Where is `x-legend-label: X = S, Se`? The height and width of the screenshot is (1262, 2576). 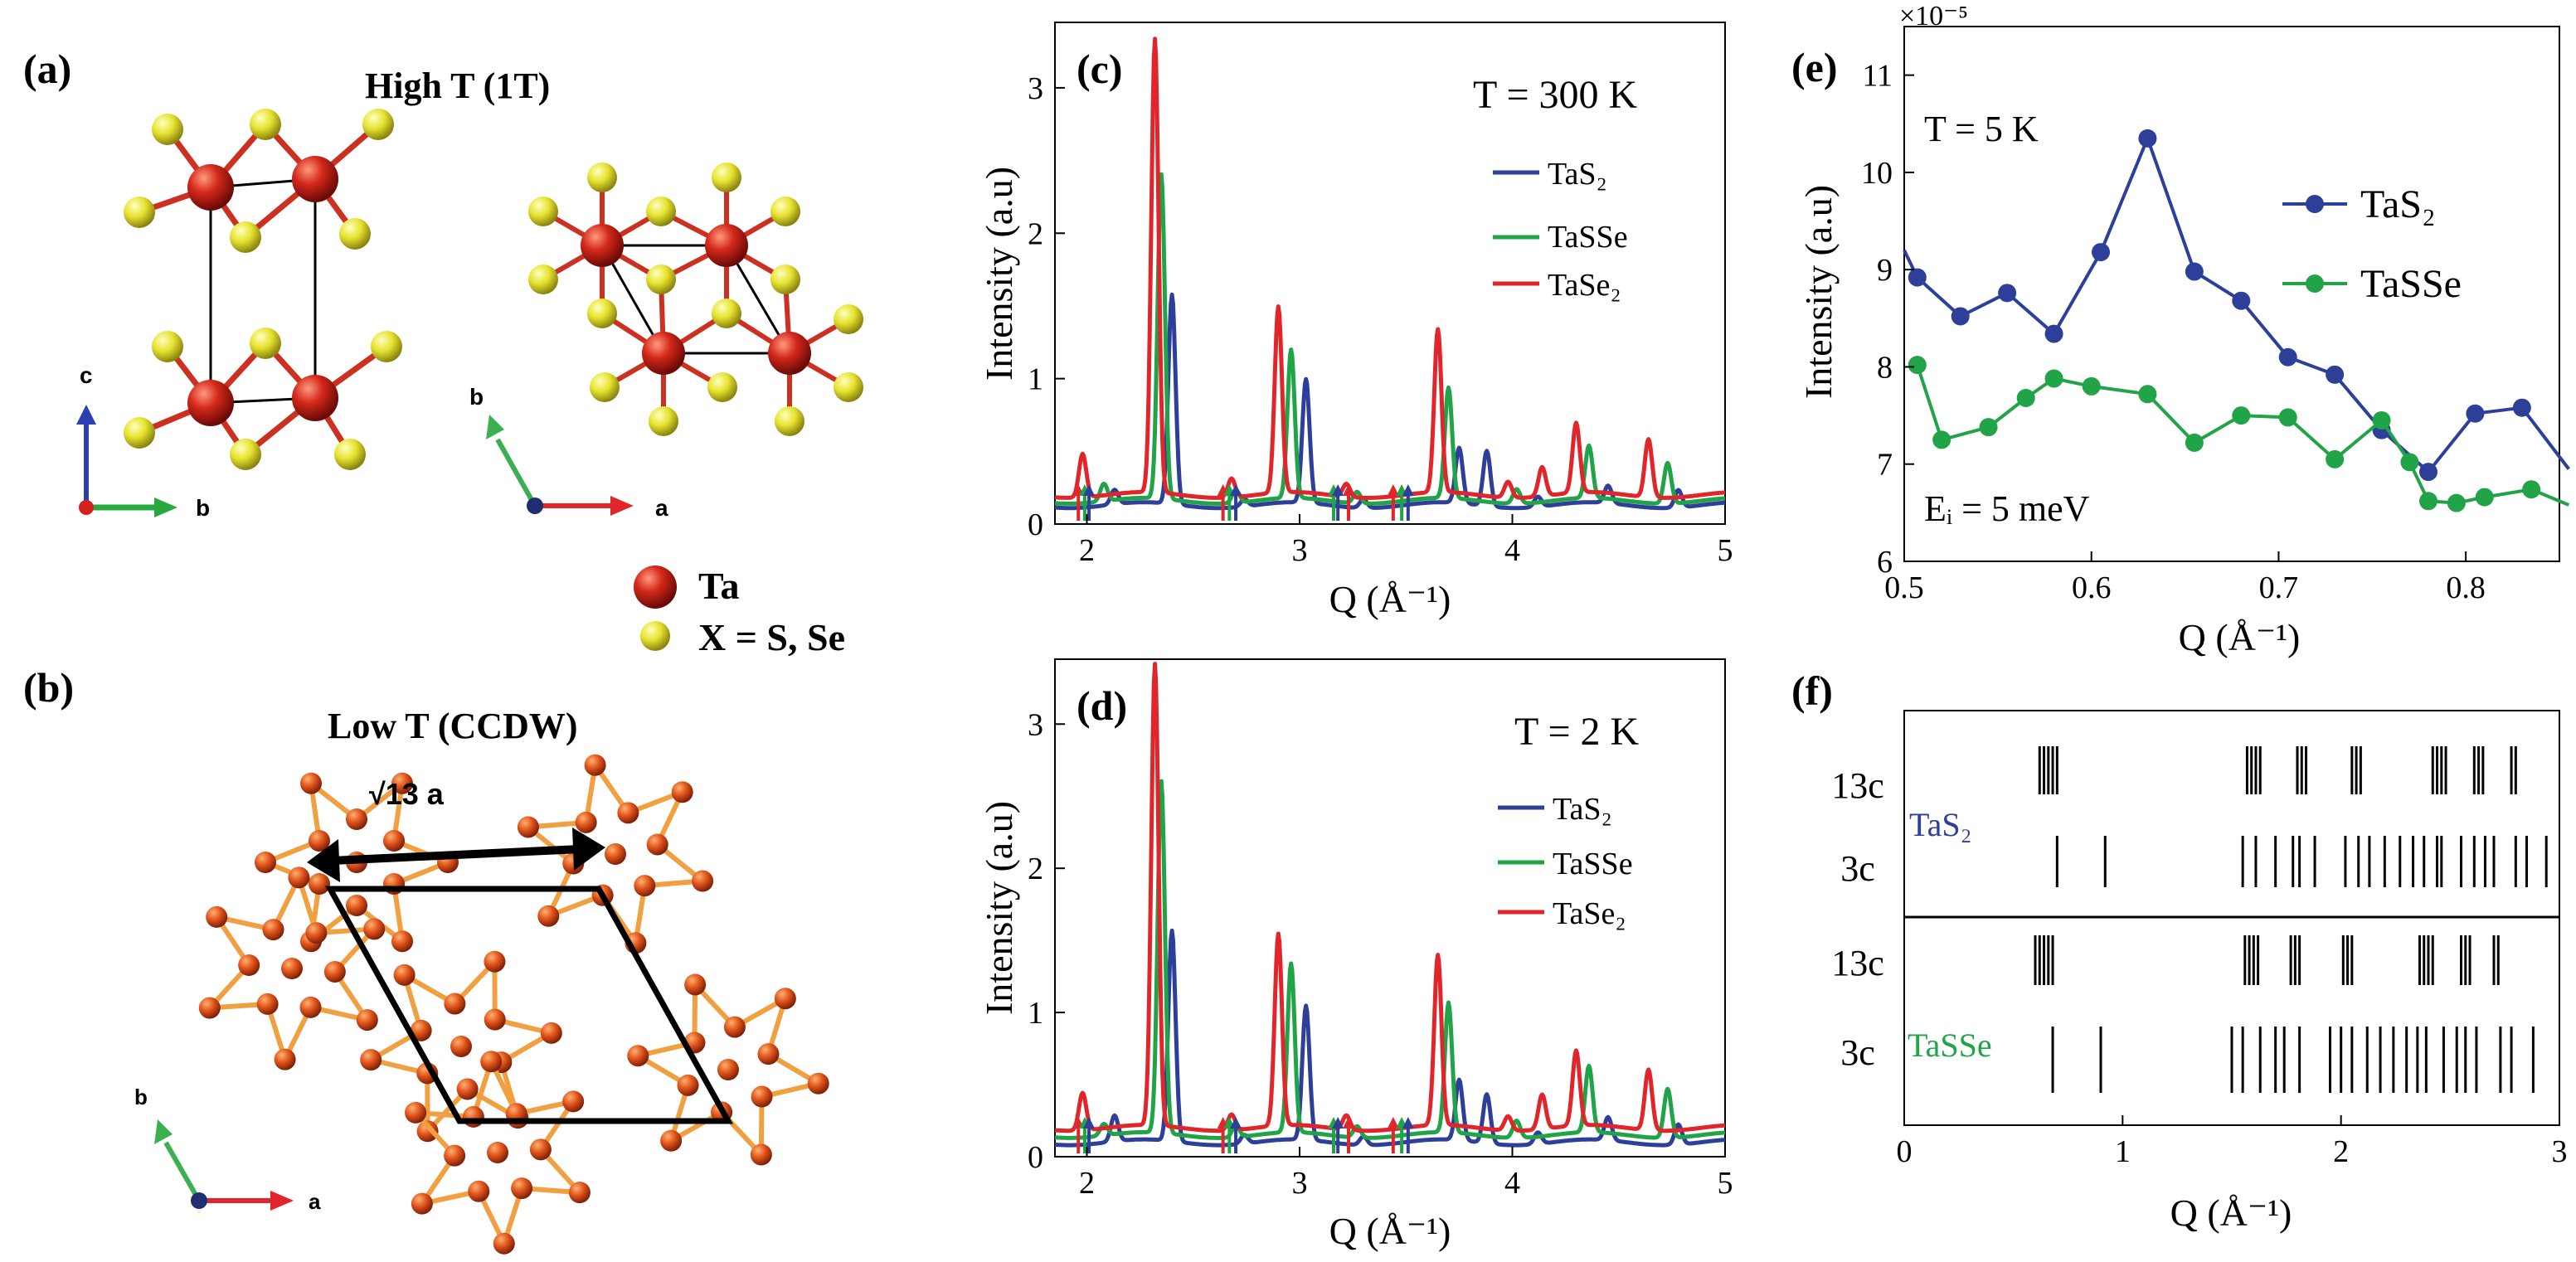
x-legend-label: X = S, Se is located at coordinates (771, 637).